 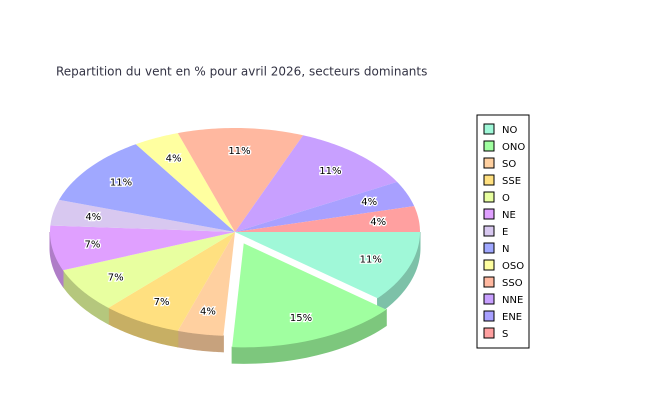 I want to click on data-label: 15%, so click(x=301, y=318).